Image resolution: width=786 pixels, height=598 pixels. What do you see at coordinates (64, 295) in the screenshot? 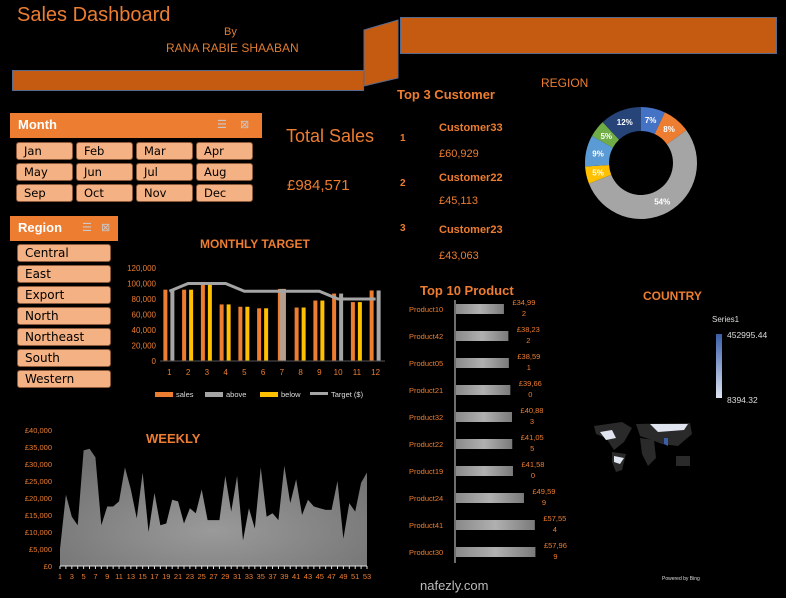
I see `region-button-export: Export` at bounding box center [64, 295].